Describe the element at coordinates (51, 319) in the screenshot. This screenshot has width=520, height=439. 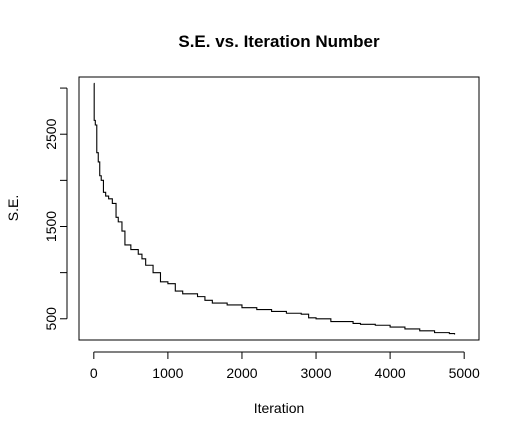
I see `y-tick-label: 500` at that location.